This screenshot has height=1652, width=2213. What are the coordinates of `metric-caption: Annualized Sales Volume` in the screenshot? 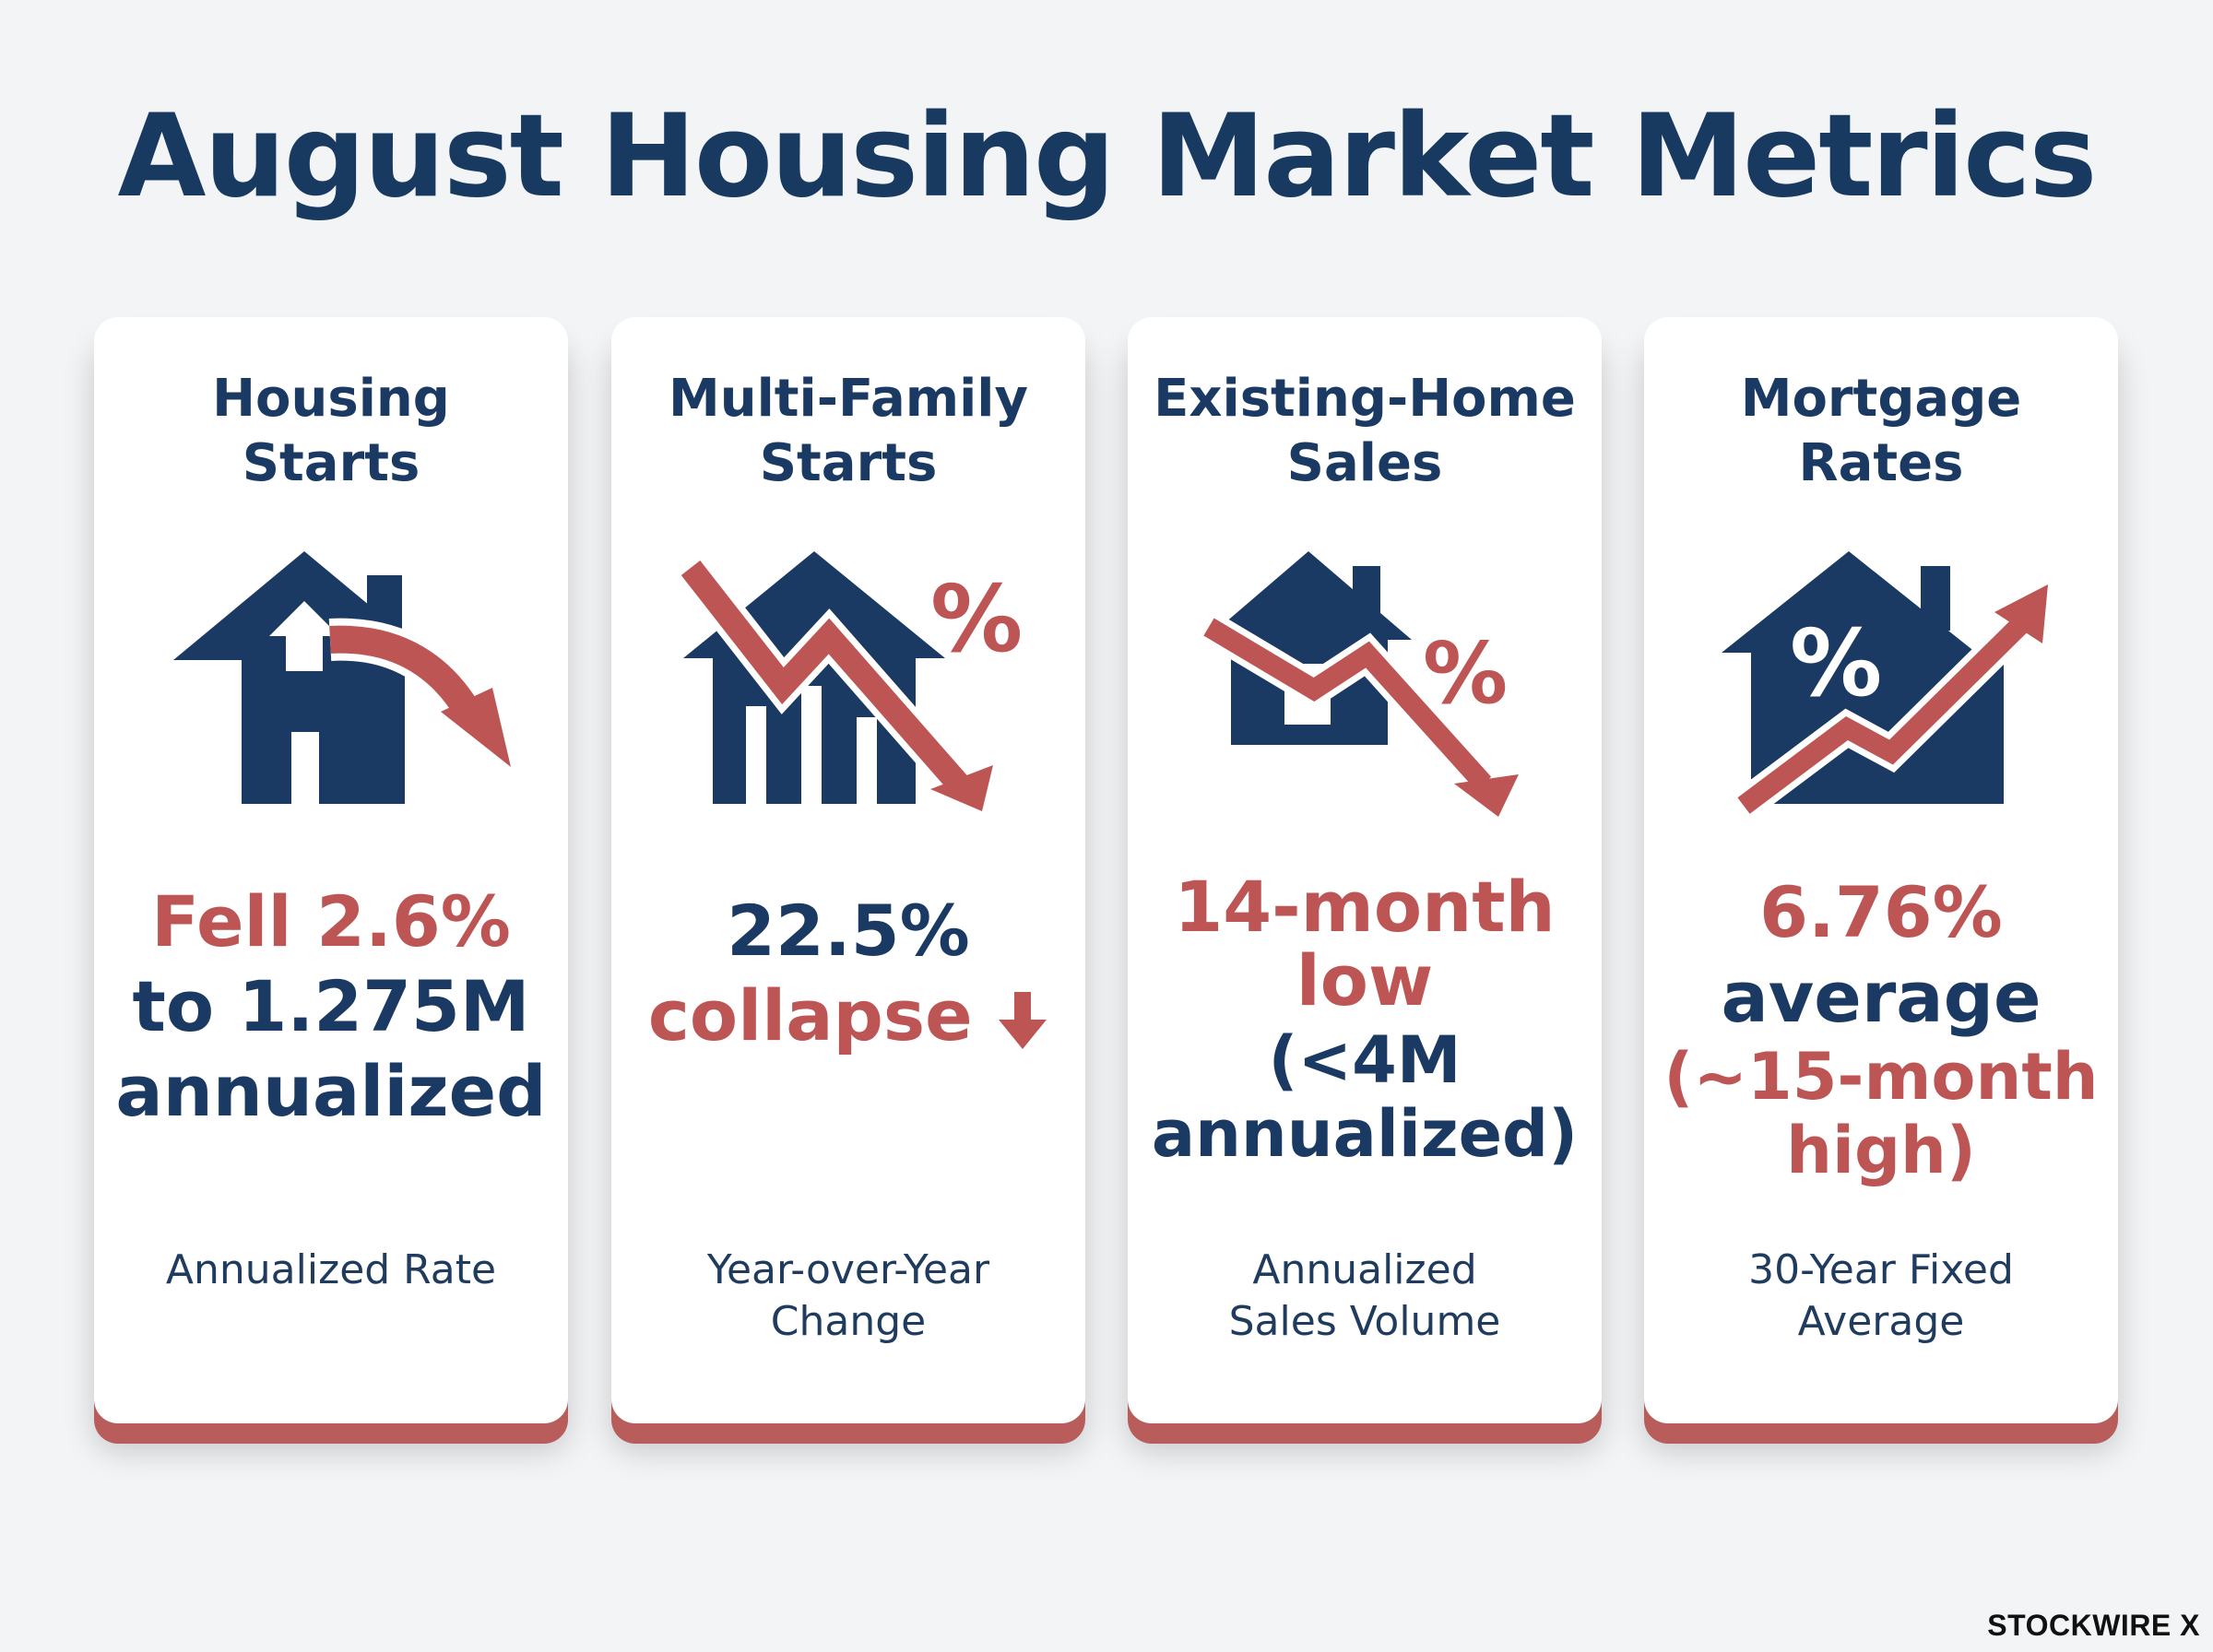 It's located at (1364, 1295).